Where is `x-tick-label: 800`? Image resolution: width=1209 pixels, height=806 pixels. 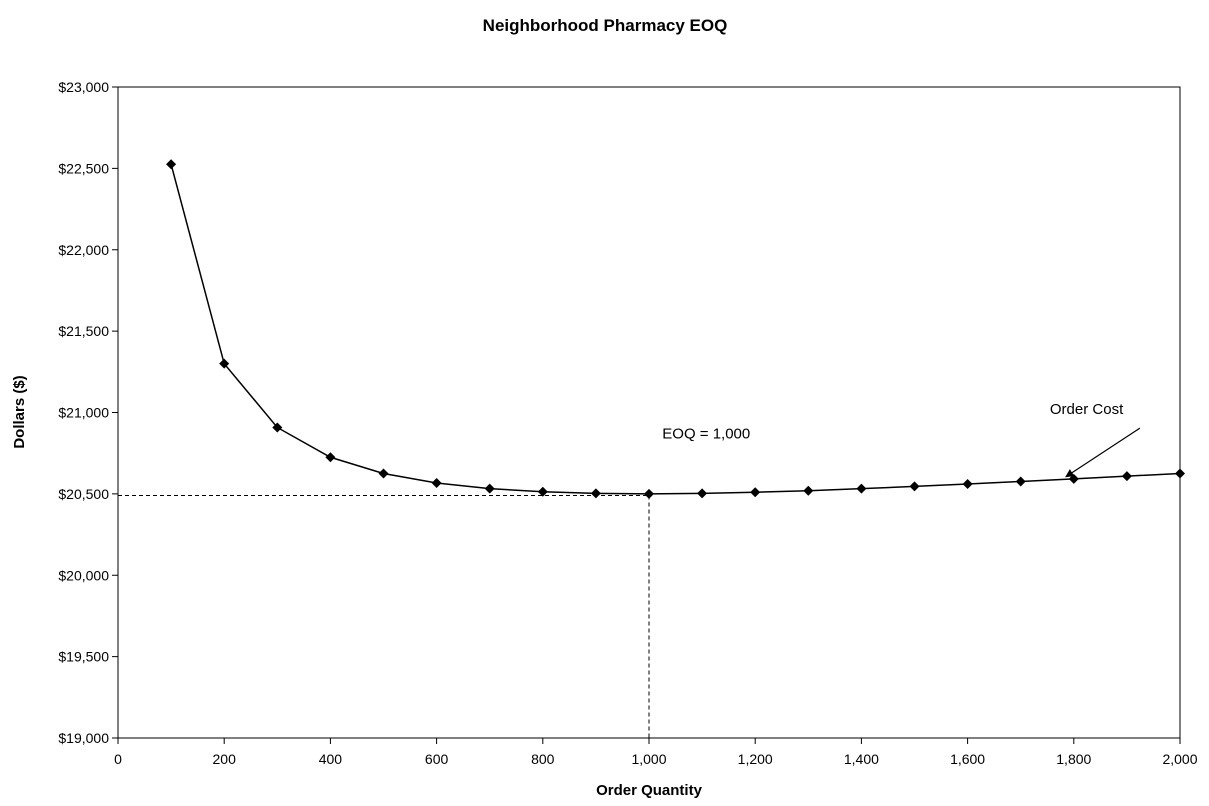
x-tick-label: 800 is located at coordinates (543, 759).